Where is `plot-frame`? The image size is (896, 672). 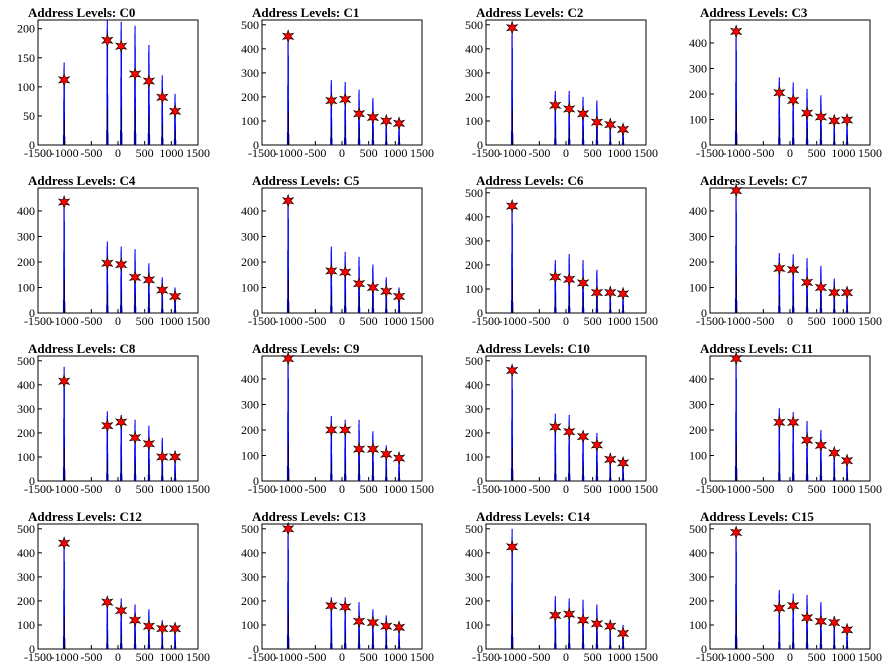
plot-frame is located at coordinates (118, 418).